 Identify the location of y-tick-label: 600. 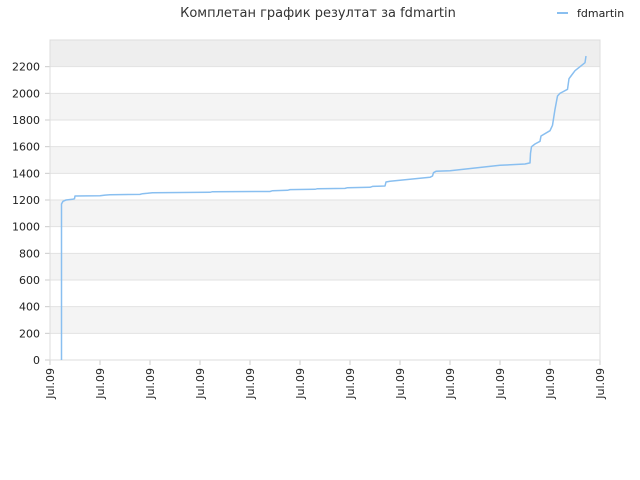
(29, 280).